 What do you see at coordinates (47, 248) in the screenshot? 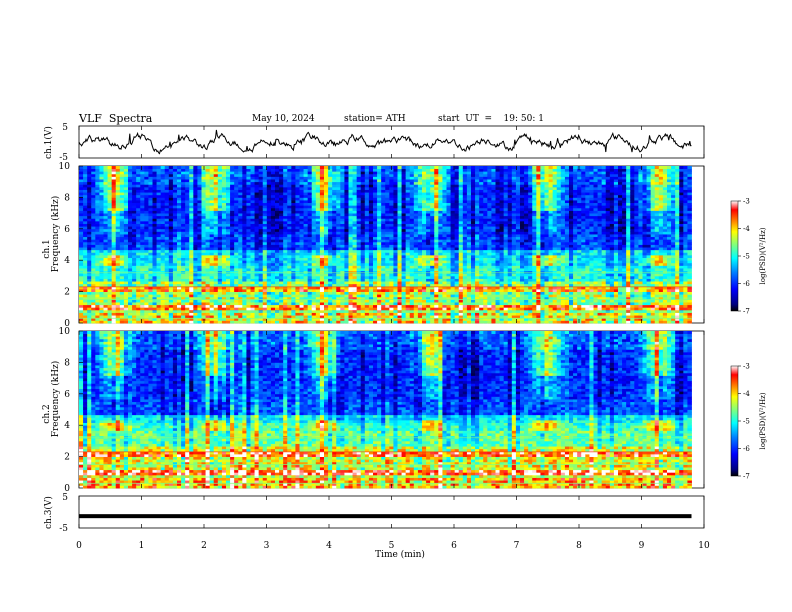
I see `spectrogram-ch1-ylabel-channel: ch.1` at bounding box center [47, 248].